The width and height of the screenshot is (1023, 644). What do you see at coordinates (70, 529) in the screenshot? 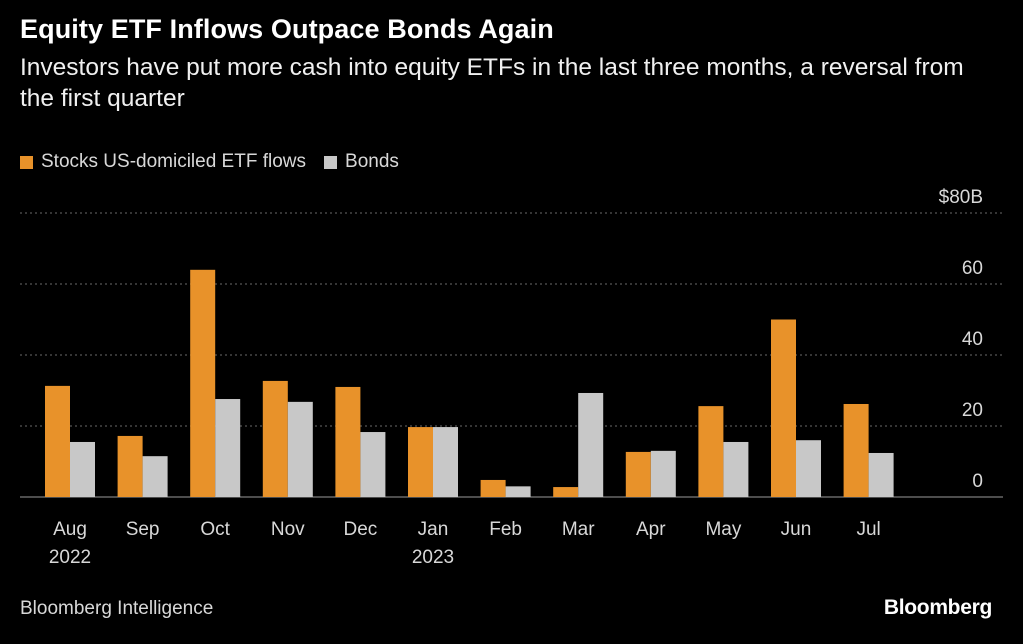
I see `x-tick-label: Aug` at bounding box center [70, 529].